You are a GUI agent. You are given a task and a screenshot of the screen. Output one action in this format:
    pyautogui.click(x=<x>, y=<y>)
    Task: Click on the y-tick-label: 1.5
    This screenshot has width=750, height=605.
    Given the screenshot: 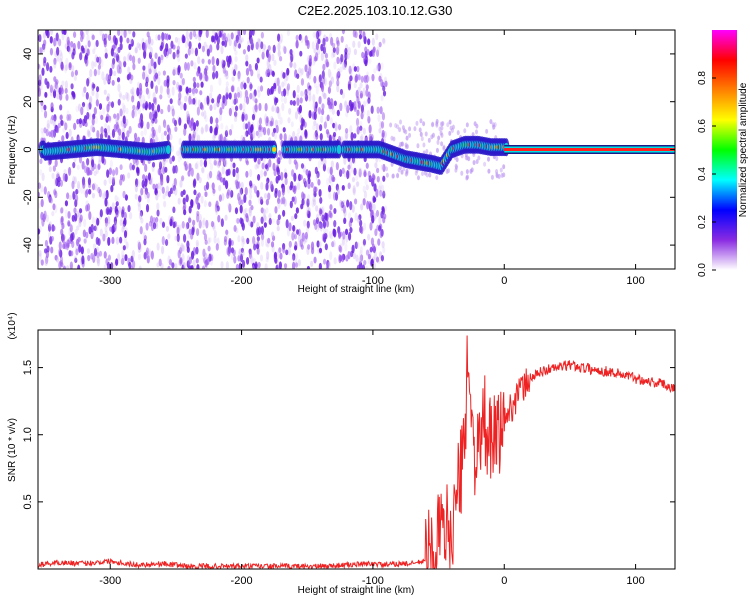 What is the action you would take?
    pyautogui.click(x=28, y=367)
    